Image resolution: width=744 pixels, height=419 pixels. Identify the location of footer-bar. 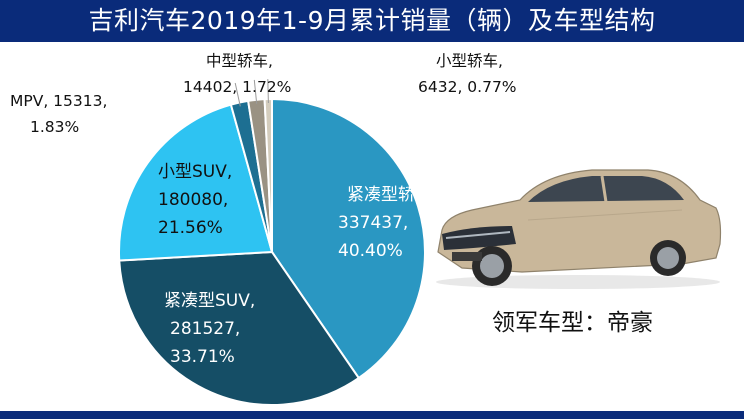
(372, 415).